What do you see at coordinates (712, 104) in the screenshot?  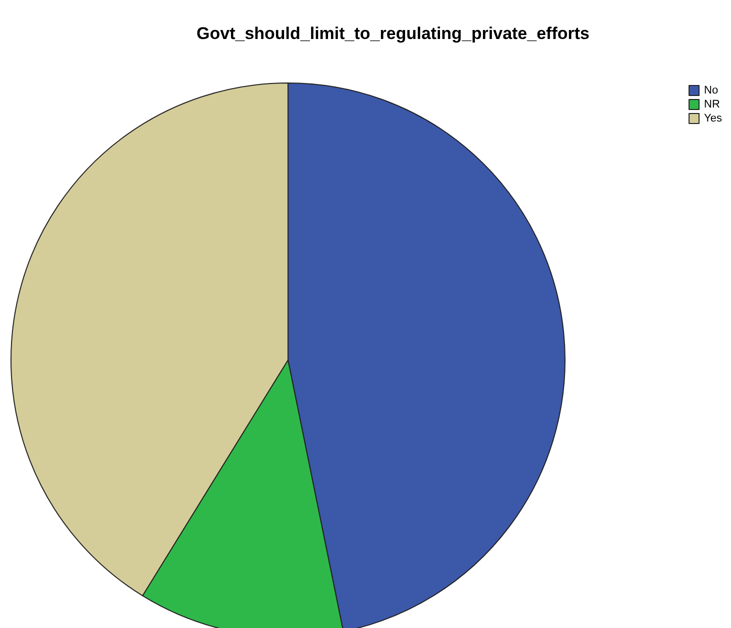 I see `legend-label: NR` at bounding box center [712, 104].